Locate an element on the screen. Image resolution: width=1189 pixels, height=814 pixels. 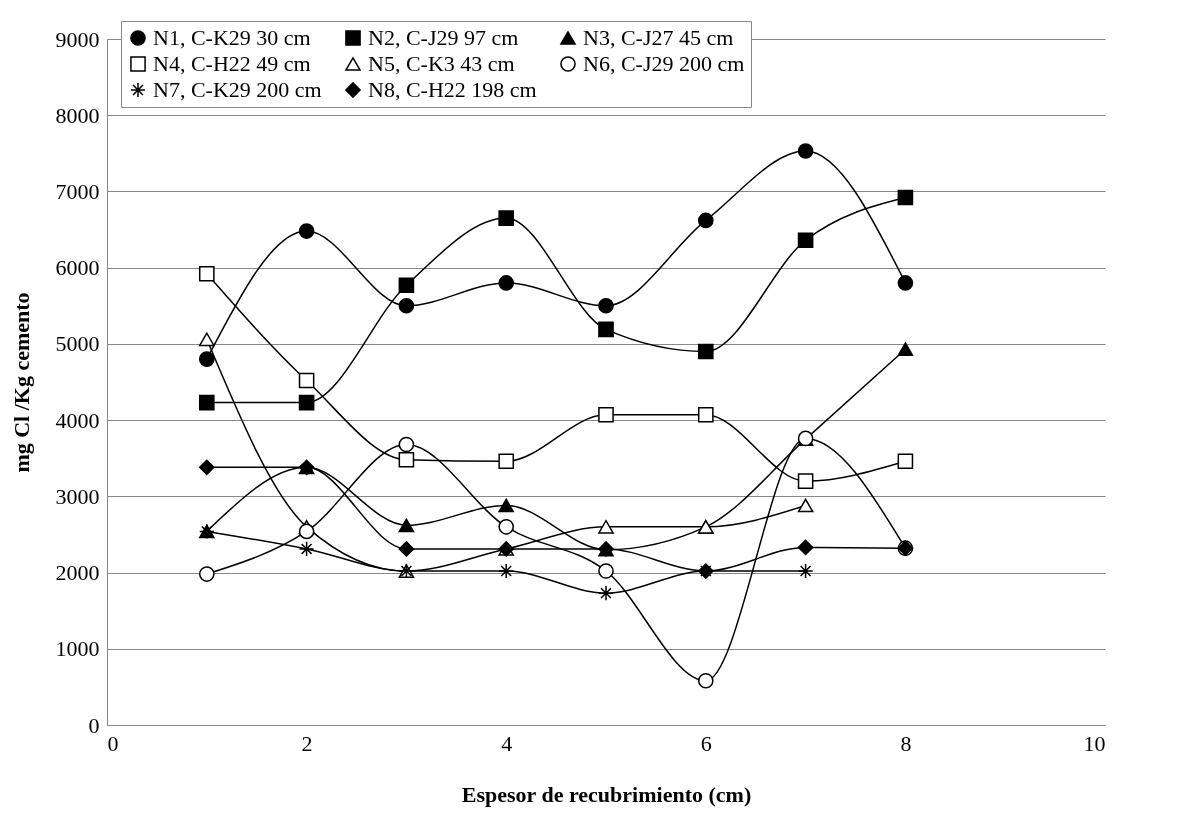
x-tick-label: 8 is located at coordinates (906, 743).